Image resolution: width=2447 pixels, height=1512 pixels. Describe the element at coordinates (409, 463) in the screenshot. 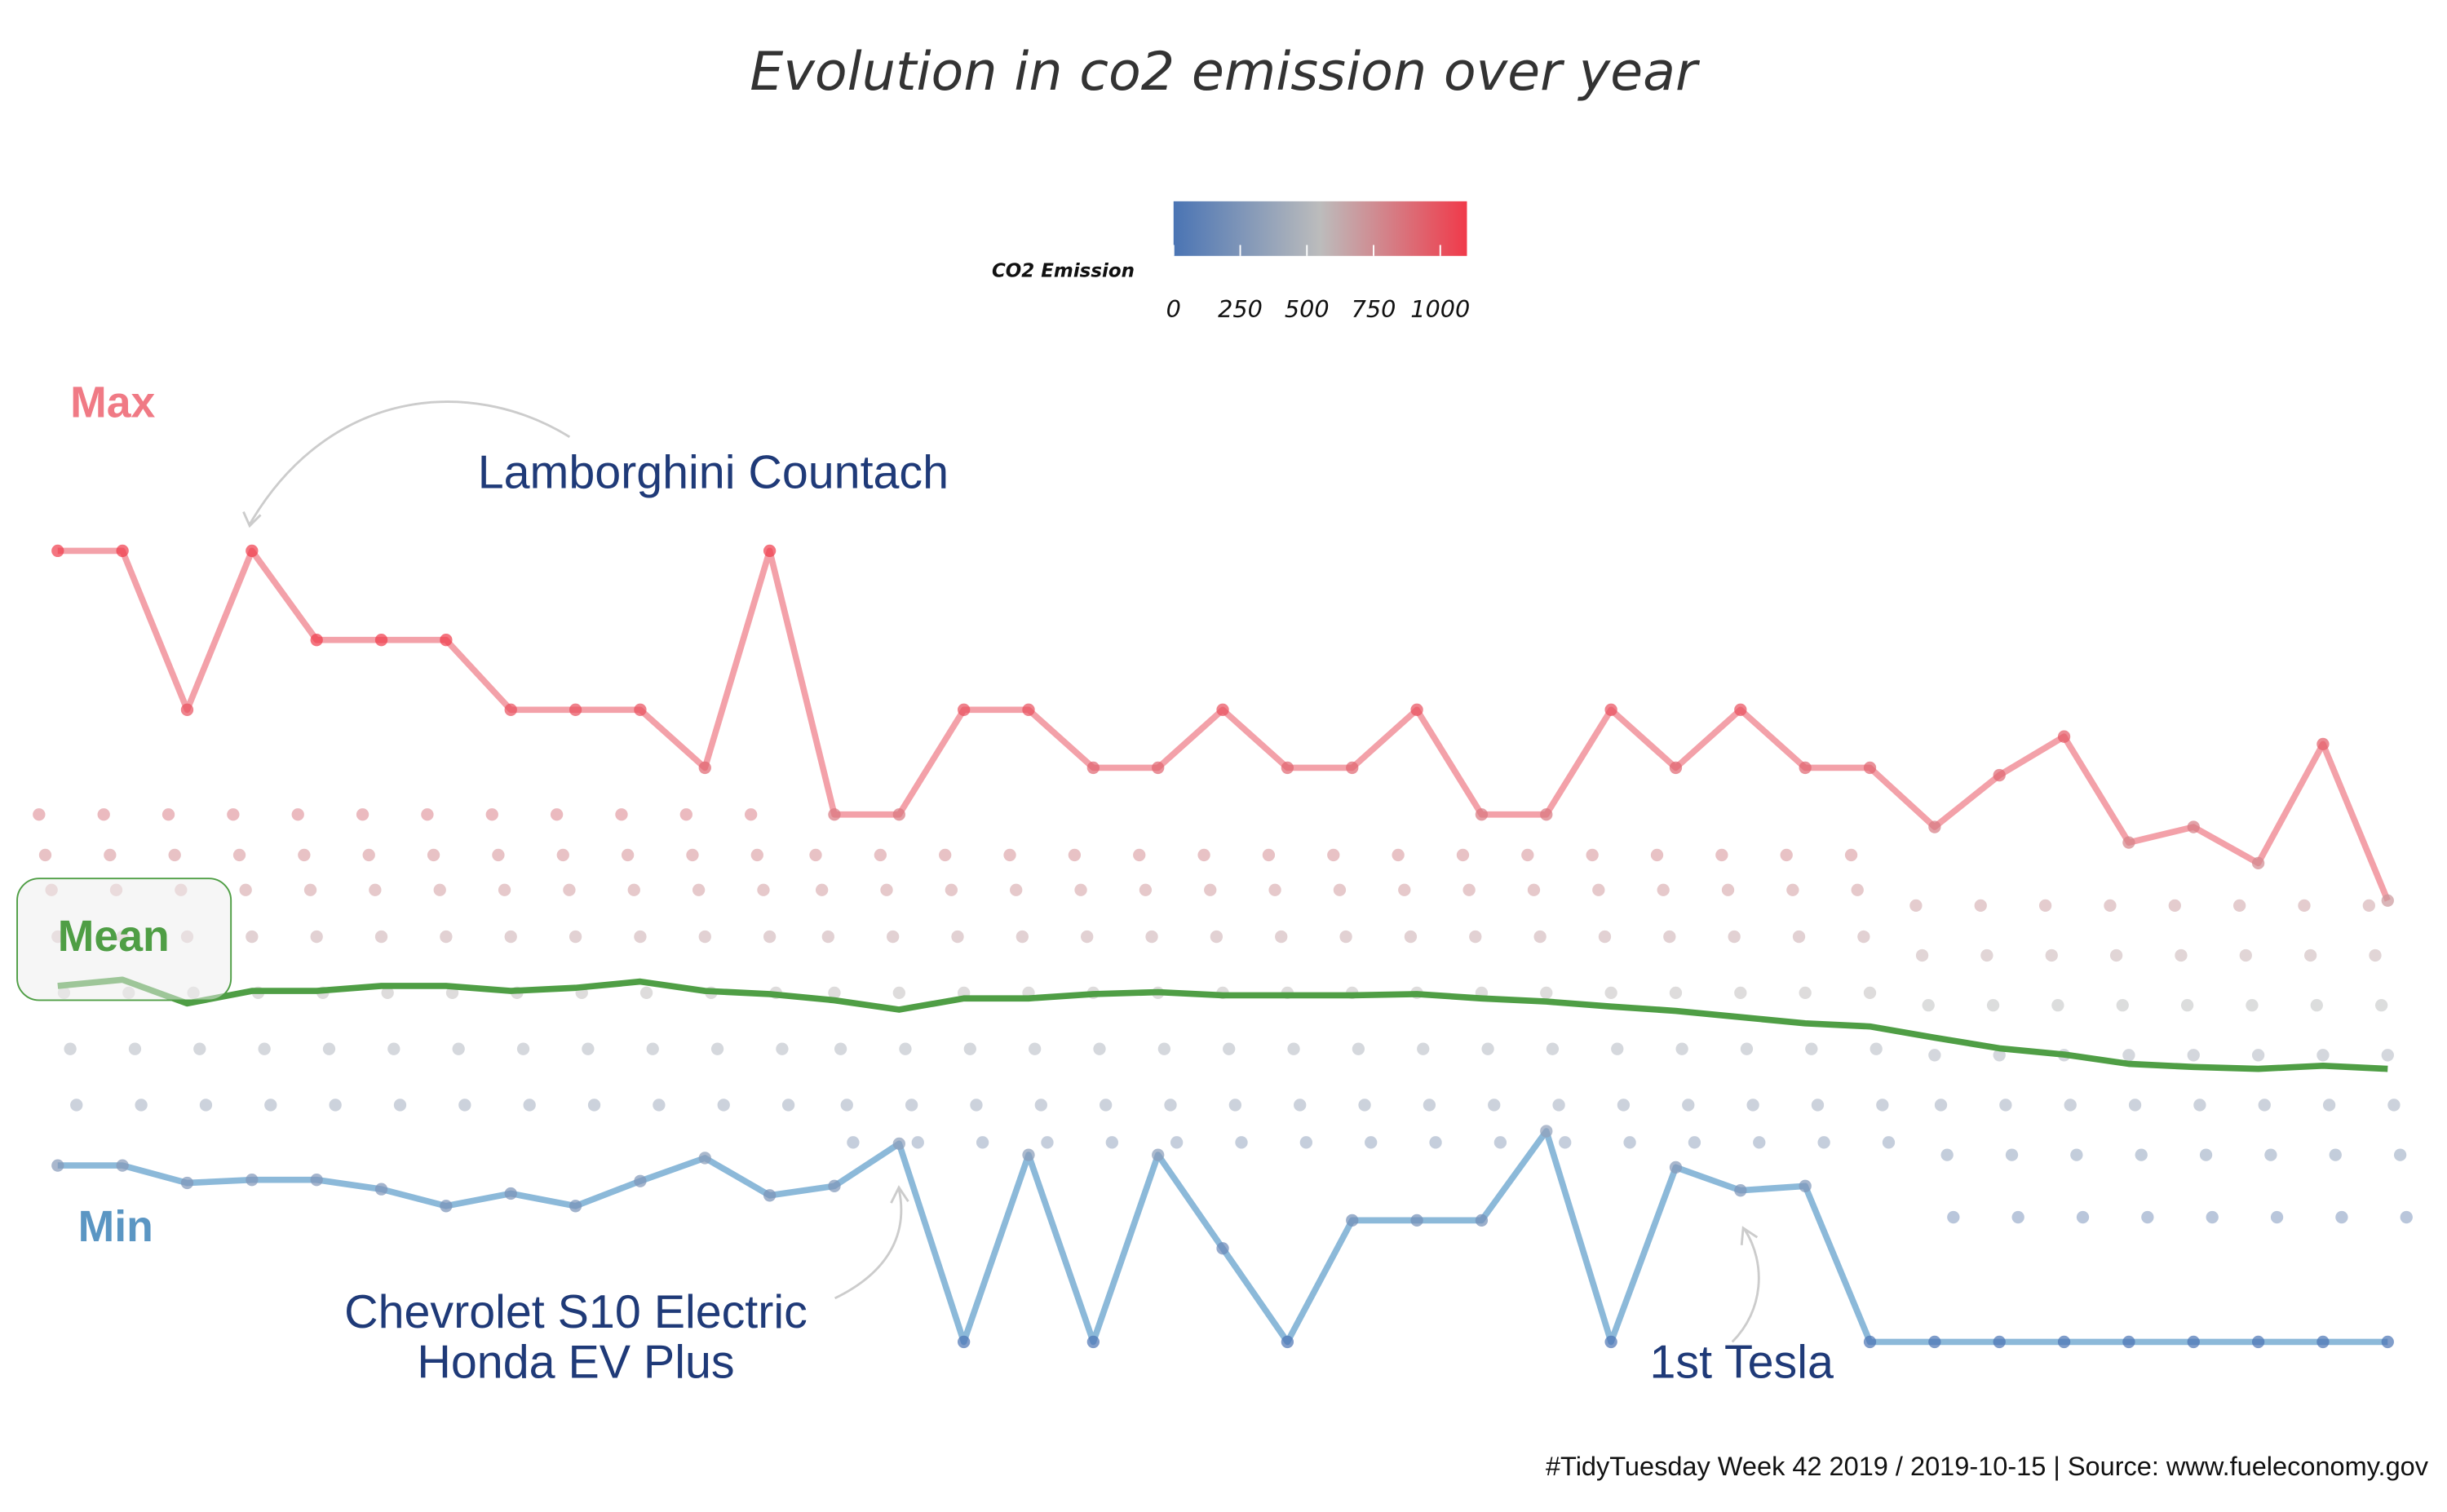

I see `arrow` at that location.